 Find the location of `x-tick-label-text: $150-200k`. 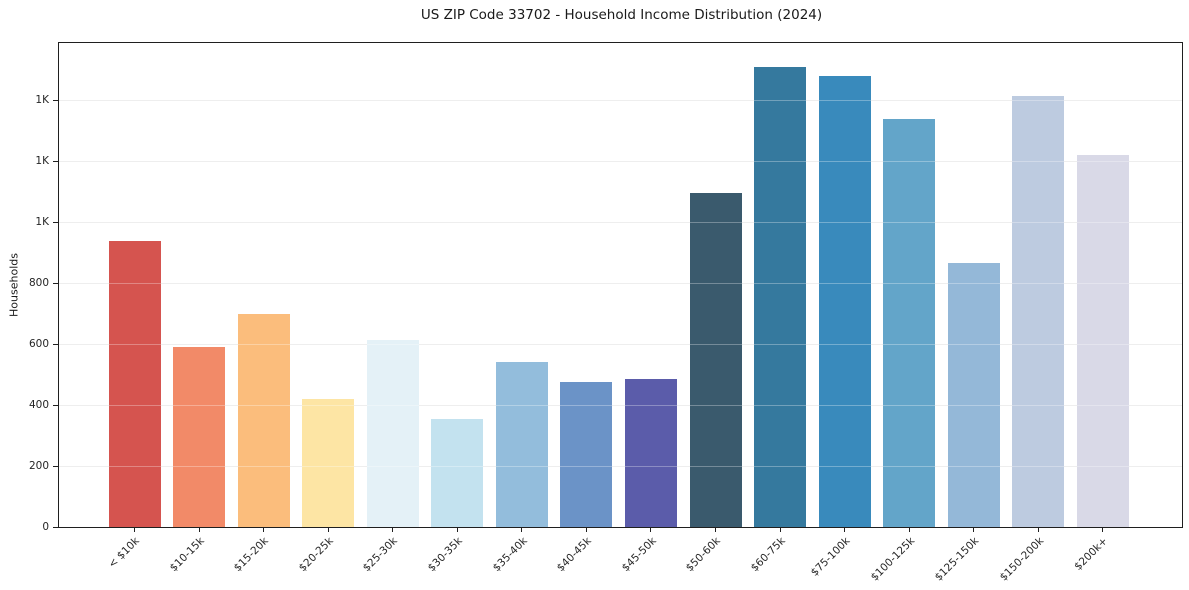

x-tick-label-text: $150-200k is located at coordinates (1021, 559).